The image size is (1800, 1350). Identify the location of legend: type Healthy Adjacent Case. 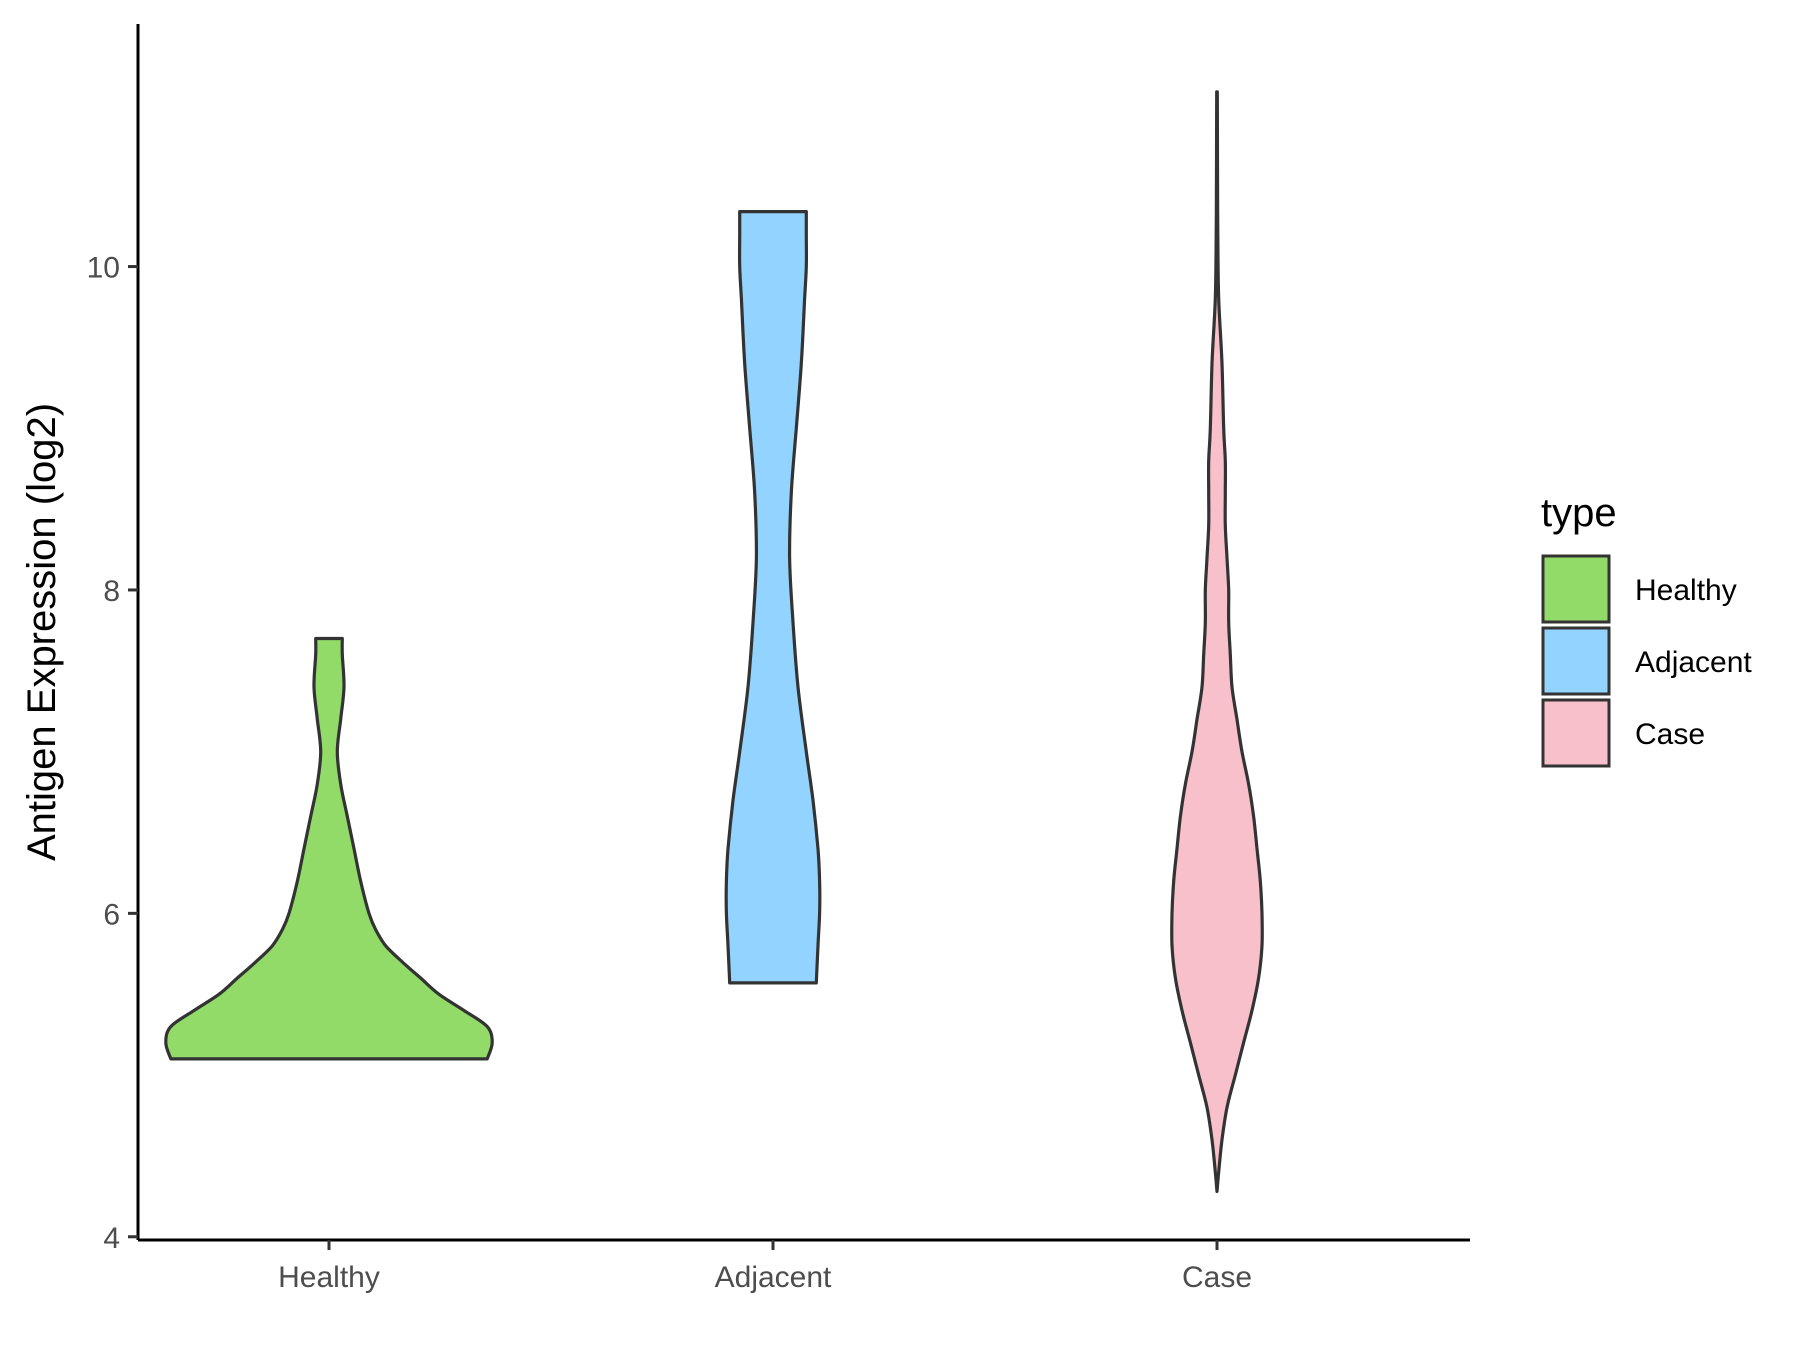
(1646, 629).